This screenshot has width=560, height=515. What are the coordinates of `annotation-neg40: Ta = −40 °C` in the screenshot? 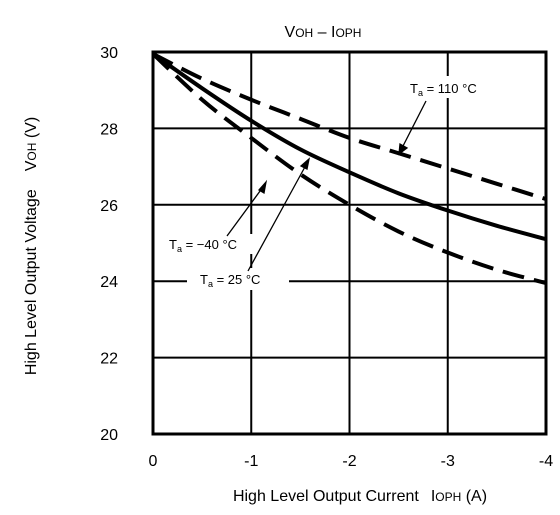 It's located at (203, 245).